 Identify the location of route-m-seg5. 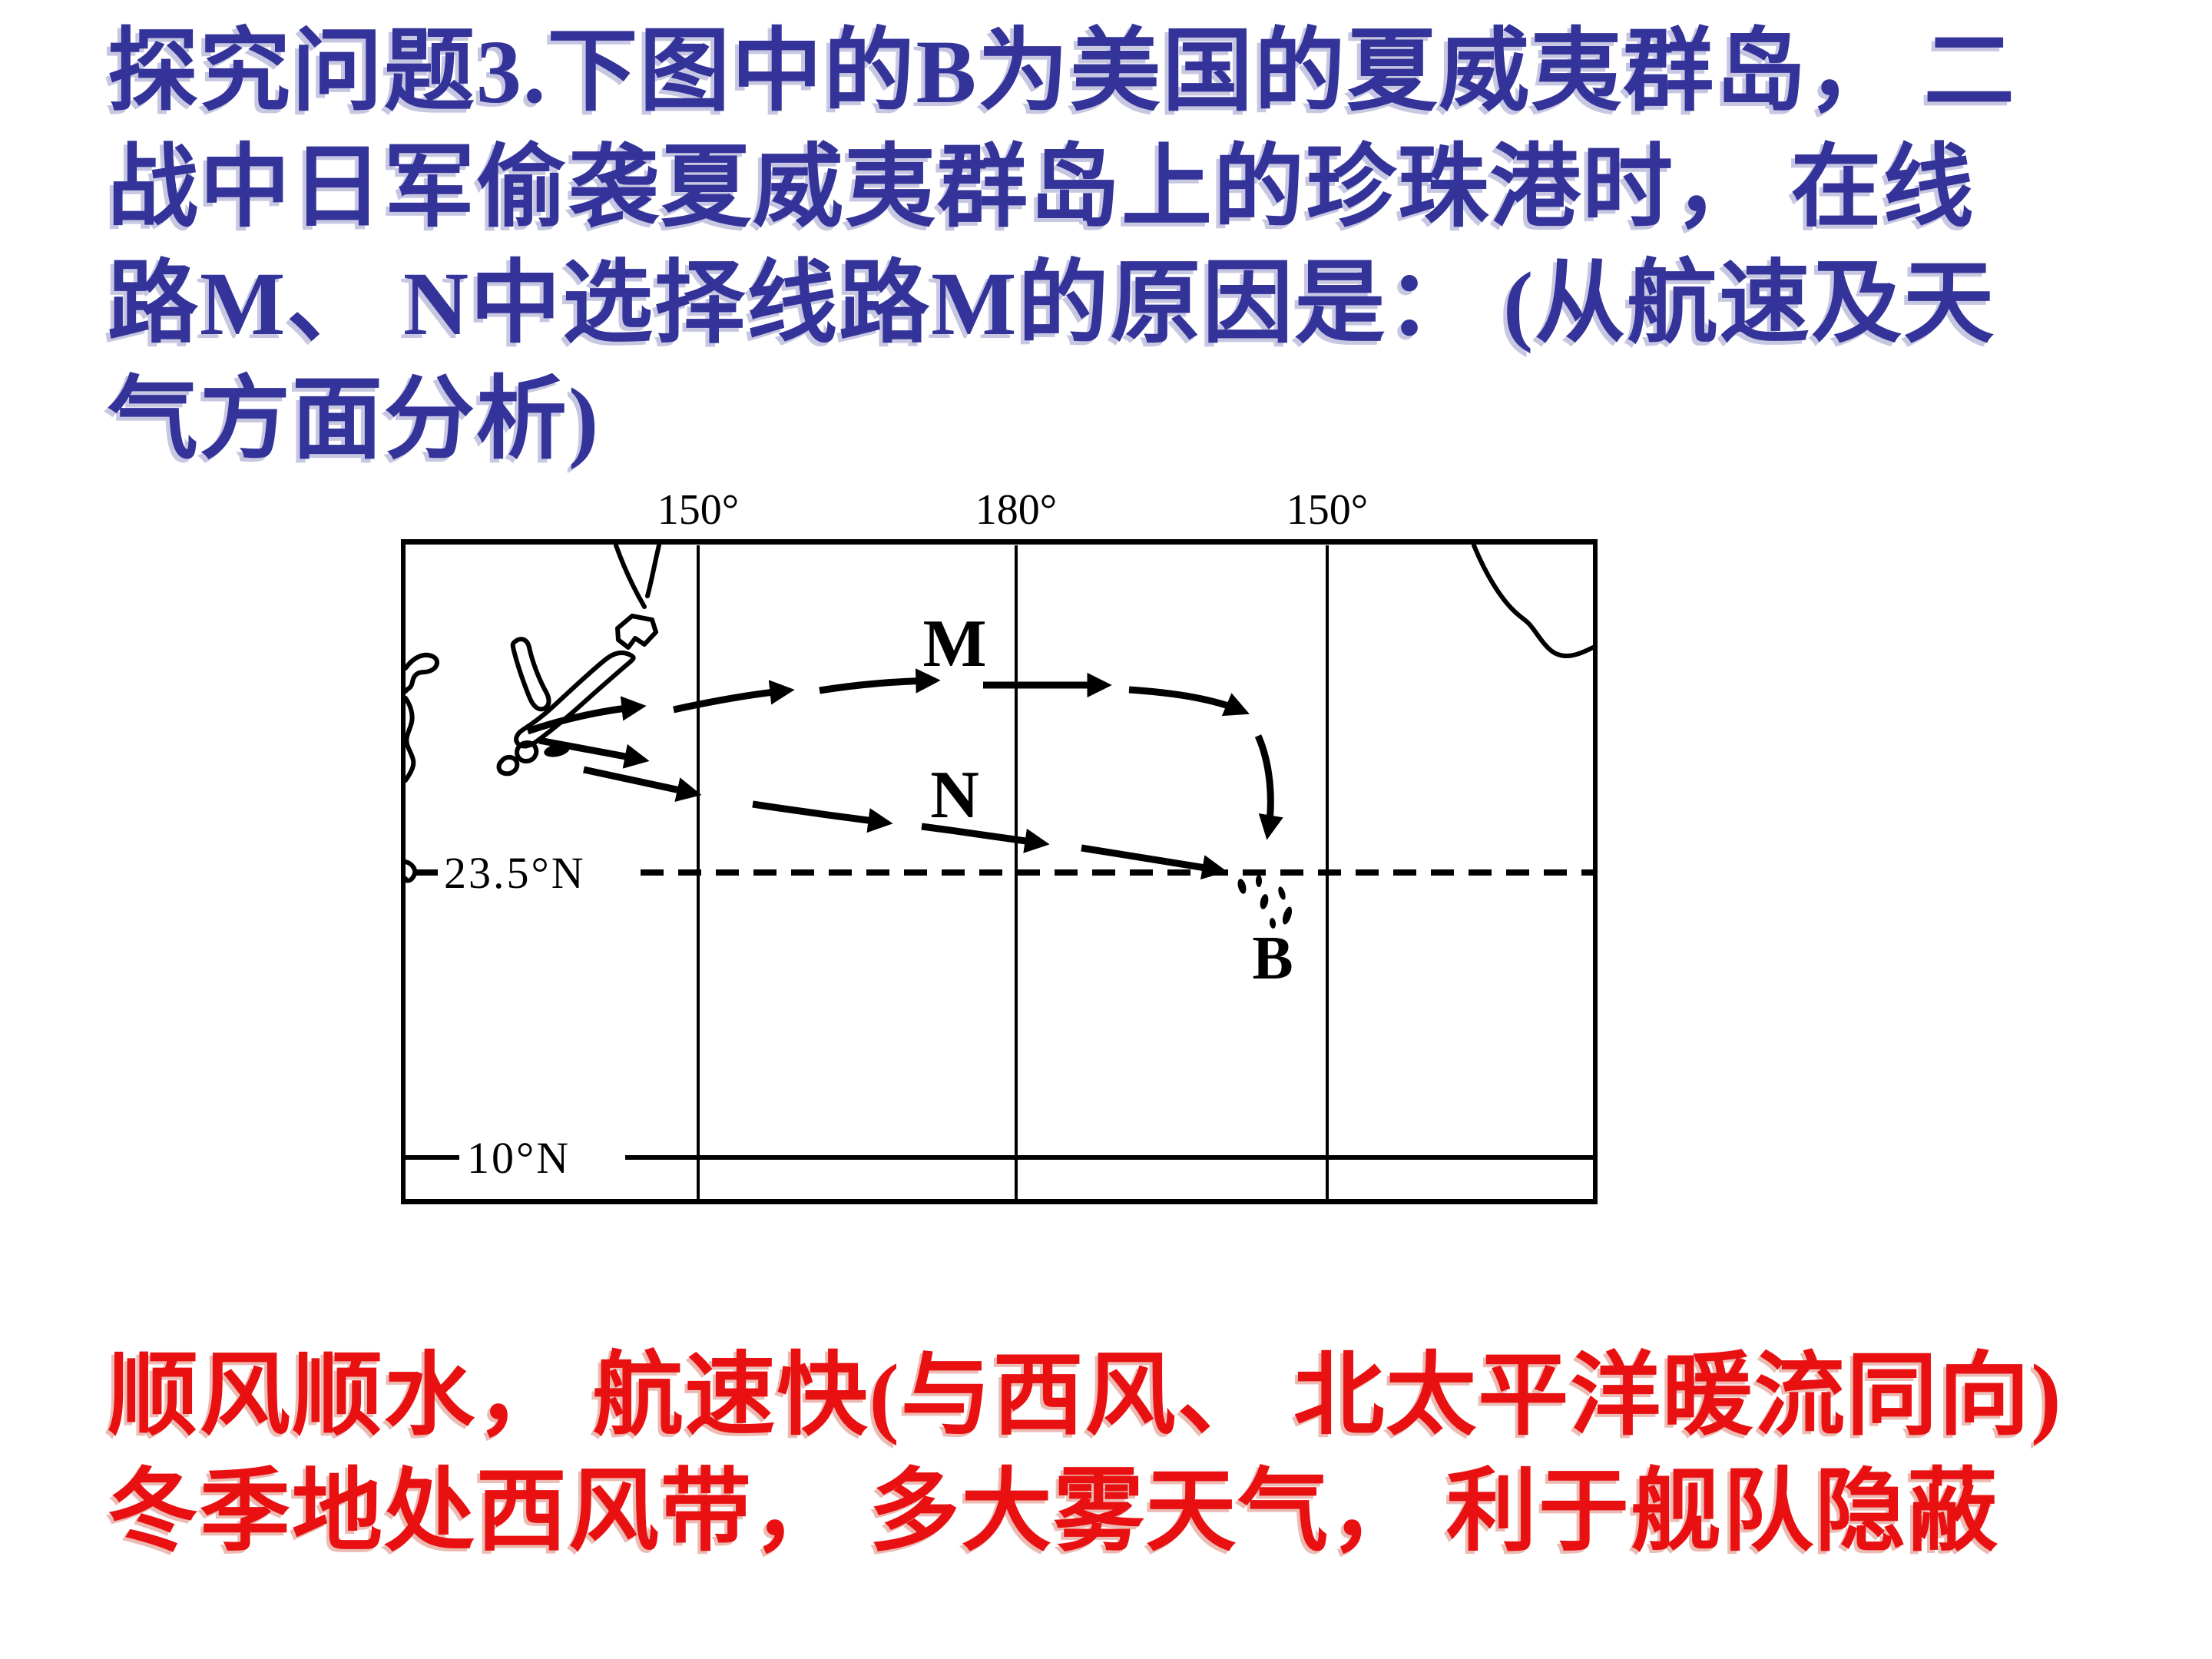
(1189, 702).